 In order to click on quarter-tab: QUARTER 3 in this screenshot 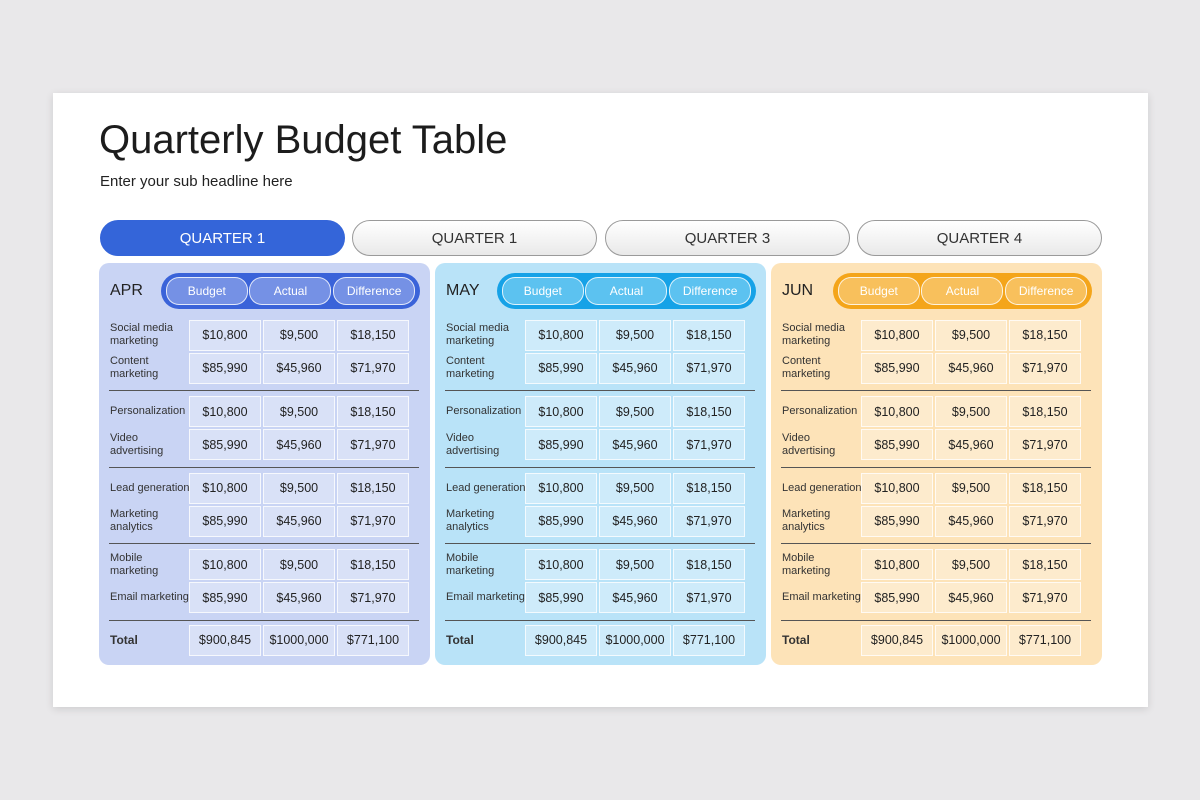, I will do `click(727, 238)`.